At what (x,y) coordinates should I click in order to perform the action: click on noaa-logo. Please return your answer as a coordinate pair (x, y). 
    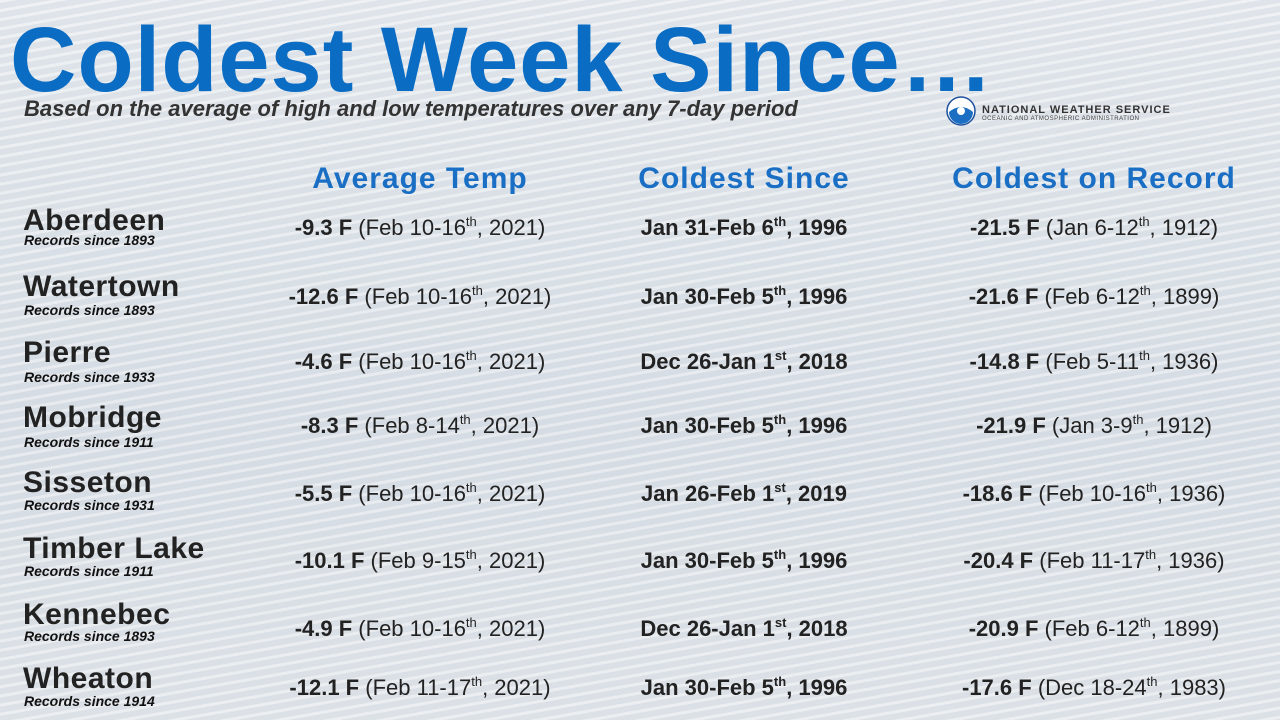
    Looking at the image, I should click on (961, 111).